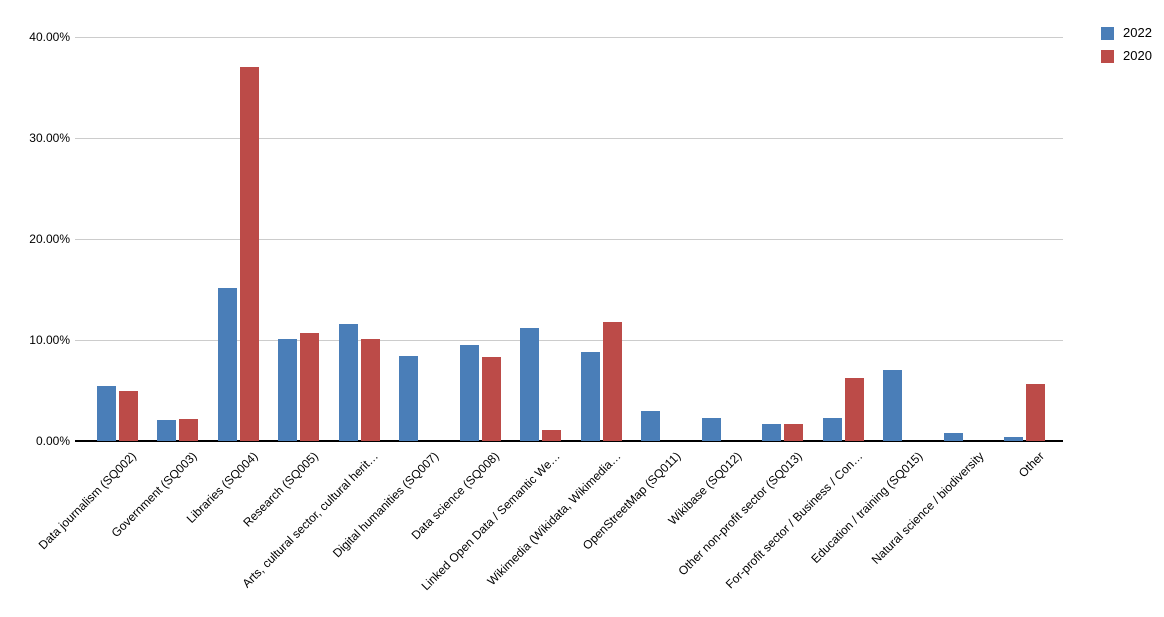 The width and height of the screenshot is (1164, 617). I want to click on x-axis-tick-label: Other non-profit sector (SQ013), so click(740, 514).